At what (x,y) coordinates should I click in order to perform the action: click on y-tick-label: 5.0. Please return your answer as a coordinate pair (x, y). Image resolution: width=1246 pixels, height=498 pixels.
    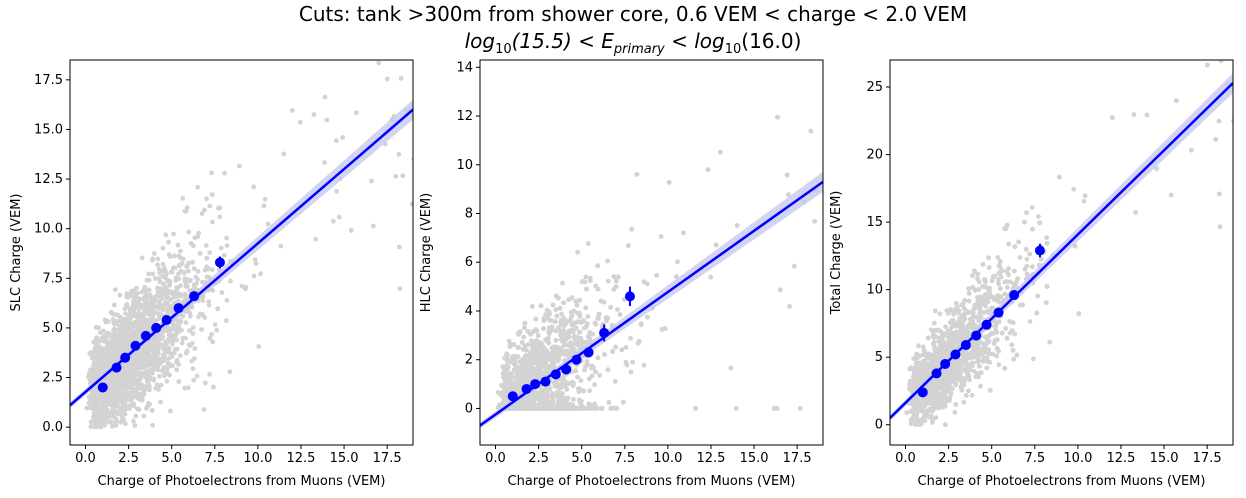
    Looking at the image, I should click on (52, 328).